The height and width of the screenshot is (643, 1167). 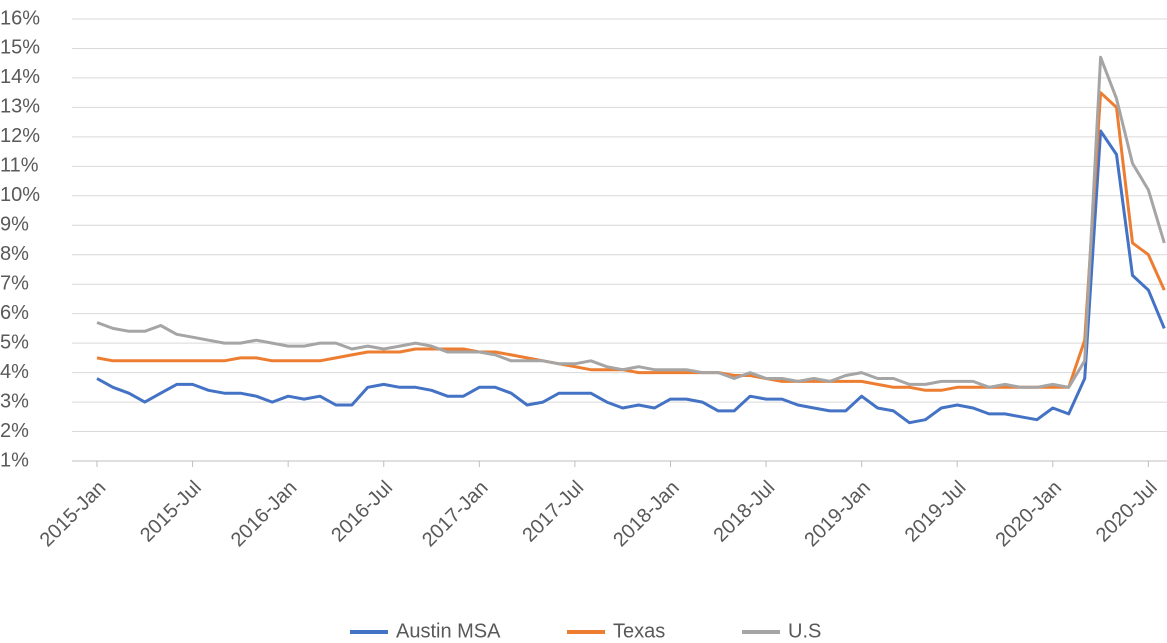 What do you see at coordinates (553, 512) in the screenshot?
I see `x-tick-label: 2017-Jul` at bounding box center [553, 512].